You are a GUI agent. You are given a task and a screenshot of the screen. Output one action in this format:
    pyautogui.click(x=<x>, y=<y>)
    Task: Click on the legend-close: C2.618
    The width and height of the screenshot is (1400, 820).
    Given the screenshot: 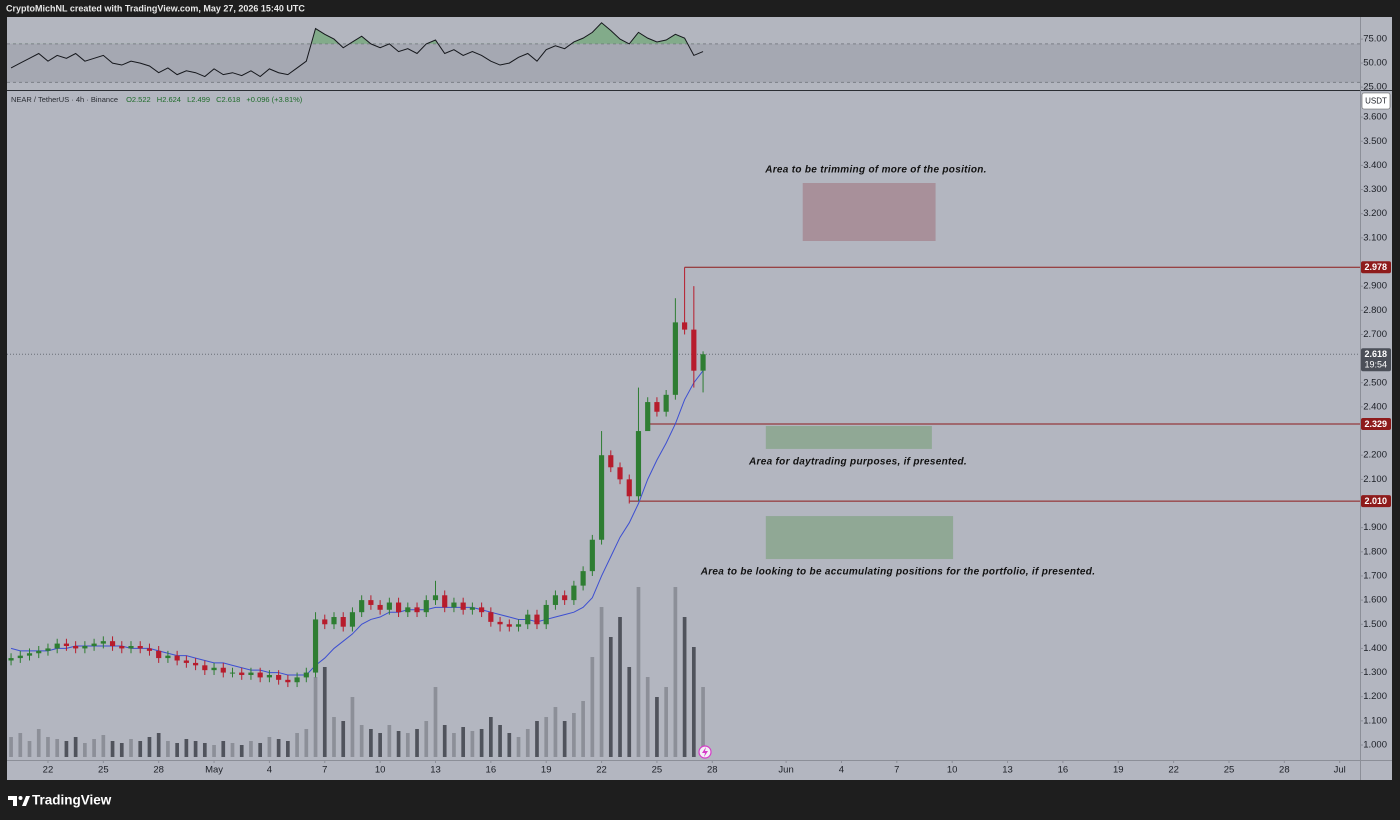 What is the action you would take?
    pyautogui.click(x=228, y=99)
    